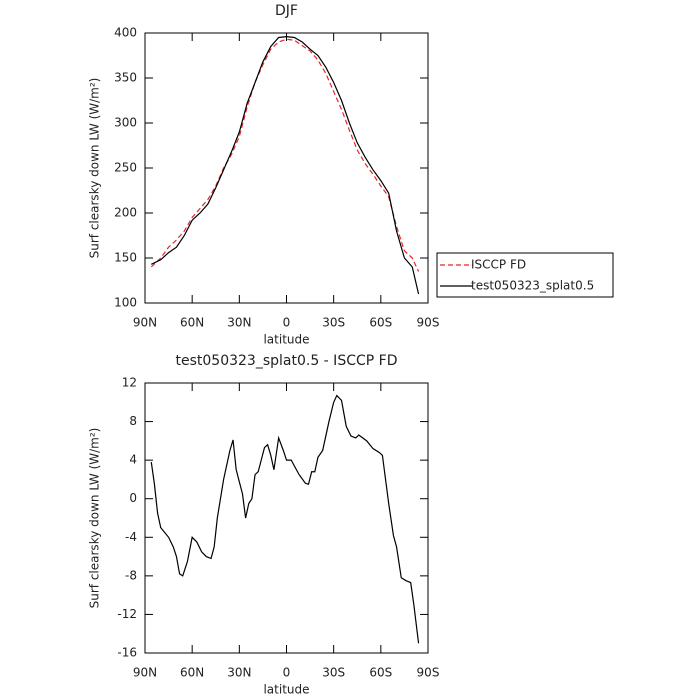 This screenshot has height=700, width=700. I want to click on y-tick-label: -4, so click(131, 537).